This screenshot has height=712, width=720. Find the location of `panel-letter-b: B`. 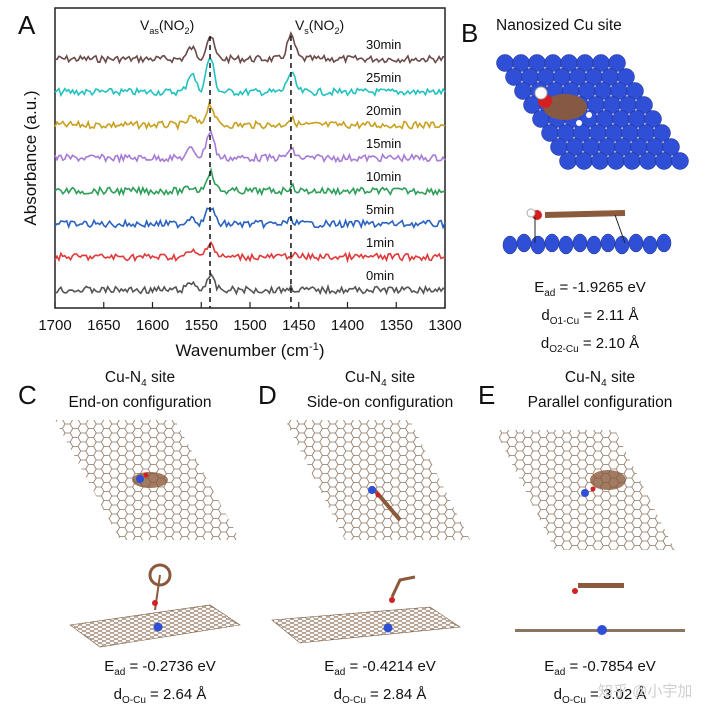

panel-letter-b: B is located at coordinates (470, 33).